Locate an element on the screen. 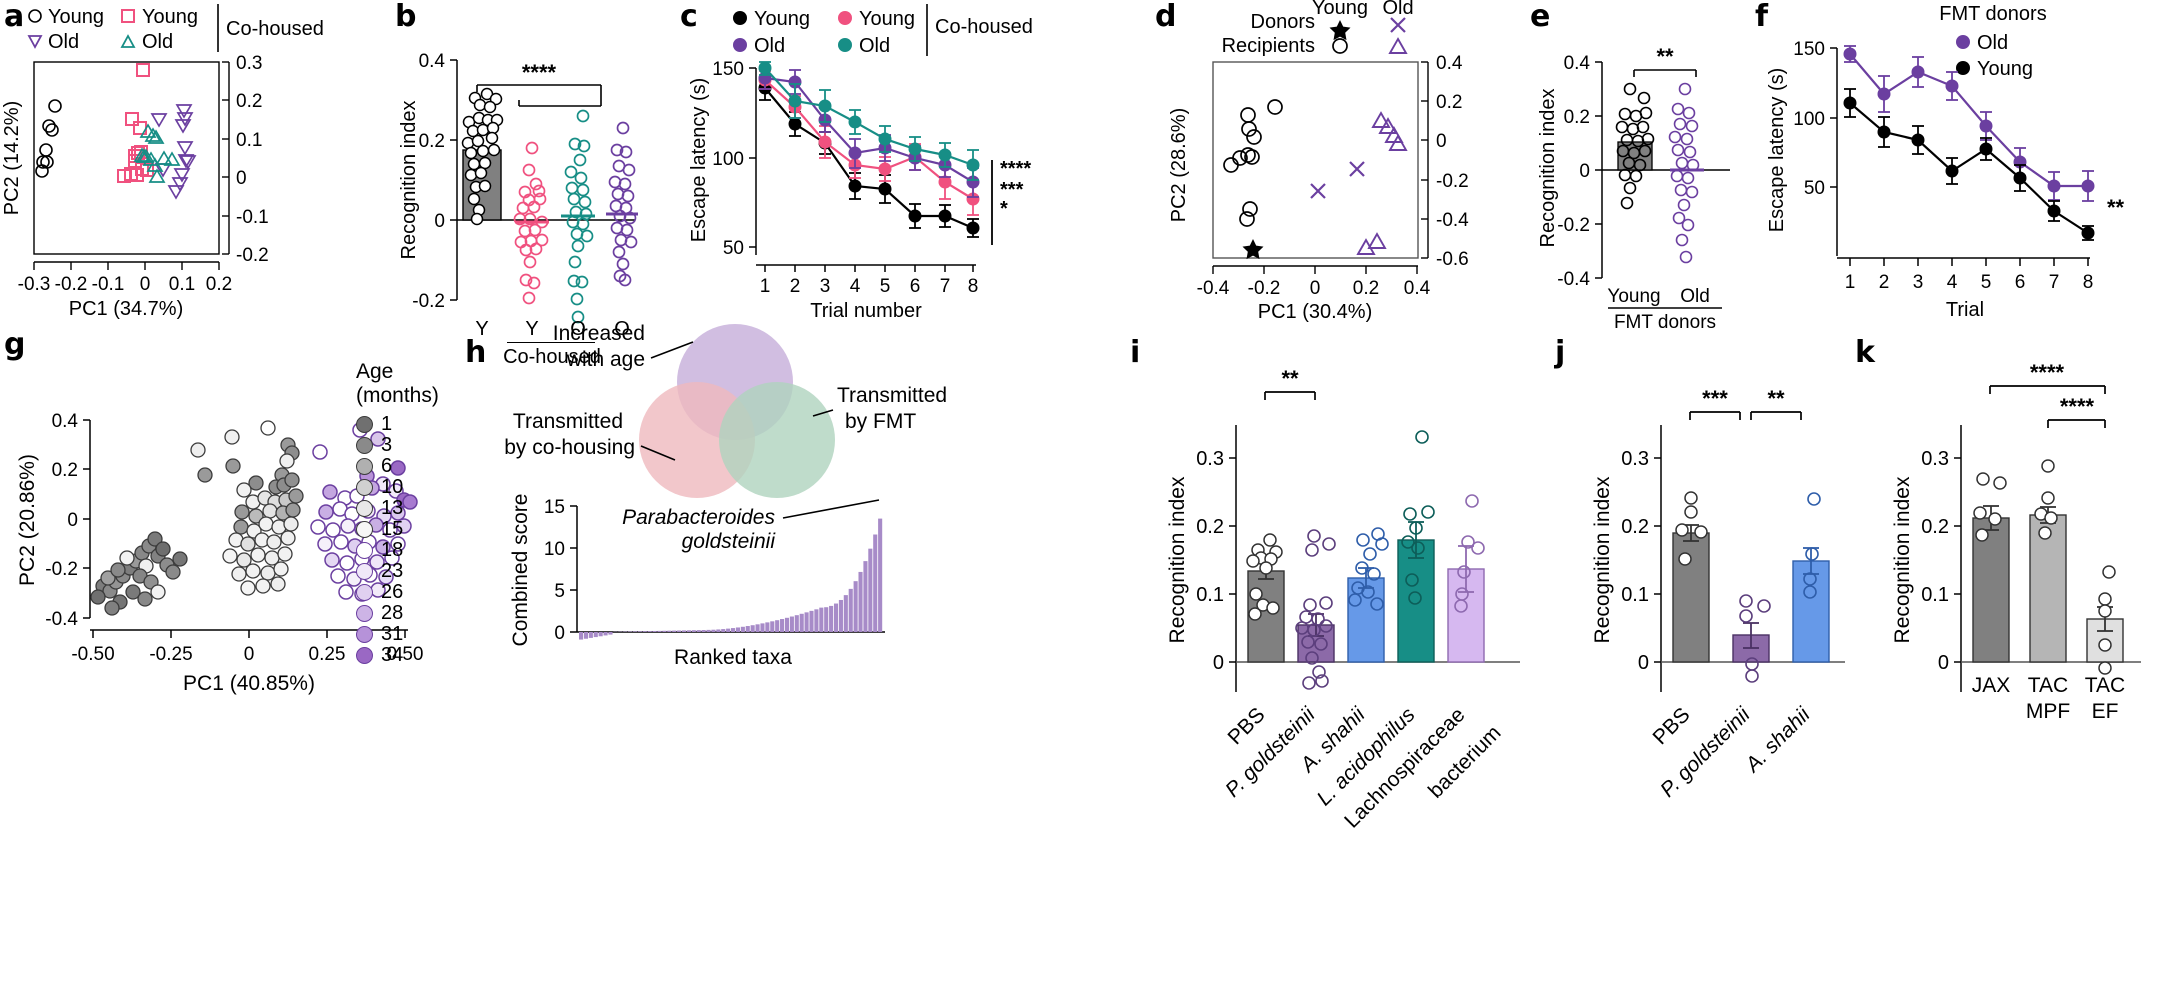 The image size is (2159, 991). panel-c-sig-1: *** is located at coordinates (1012, 190).